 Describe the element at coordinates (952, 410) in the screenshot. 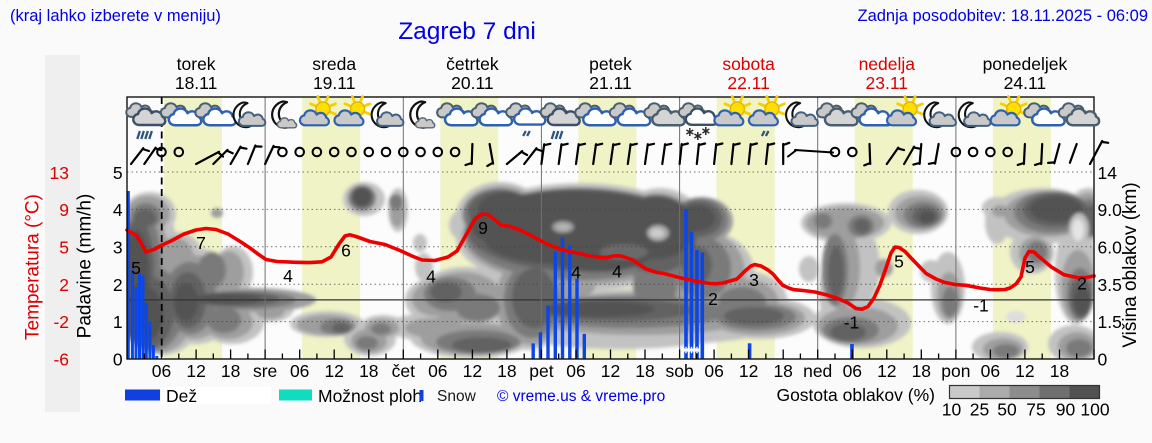

I see `svg-text: 10` at that location.